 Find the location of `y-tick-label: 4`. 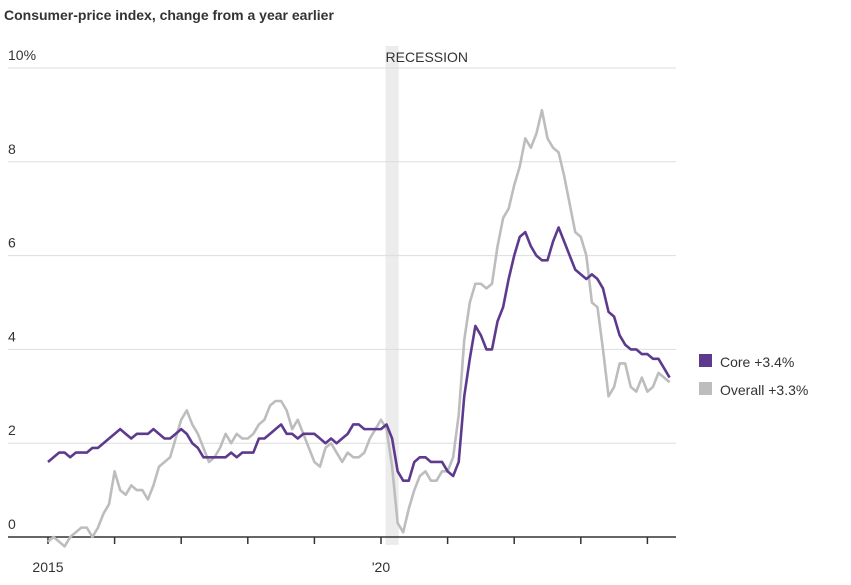

y-tick-label: 4 is located at coordinates (12, 336).